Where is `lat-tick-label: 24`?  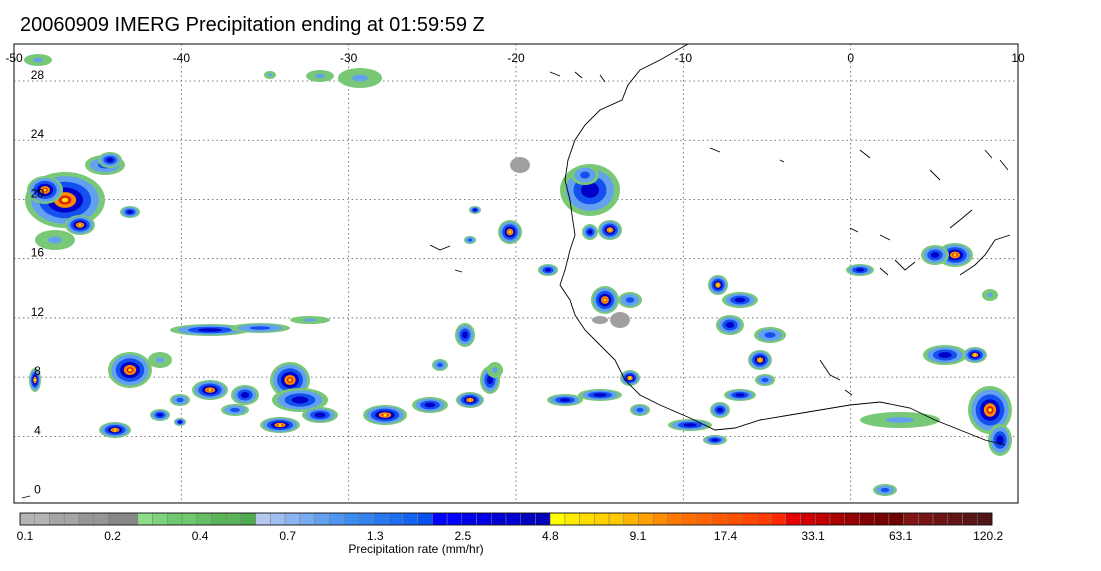
lat-tick-label: 24 is located at coordinates (38, 134).